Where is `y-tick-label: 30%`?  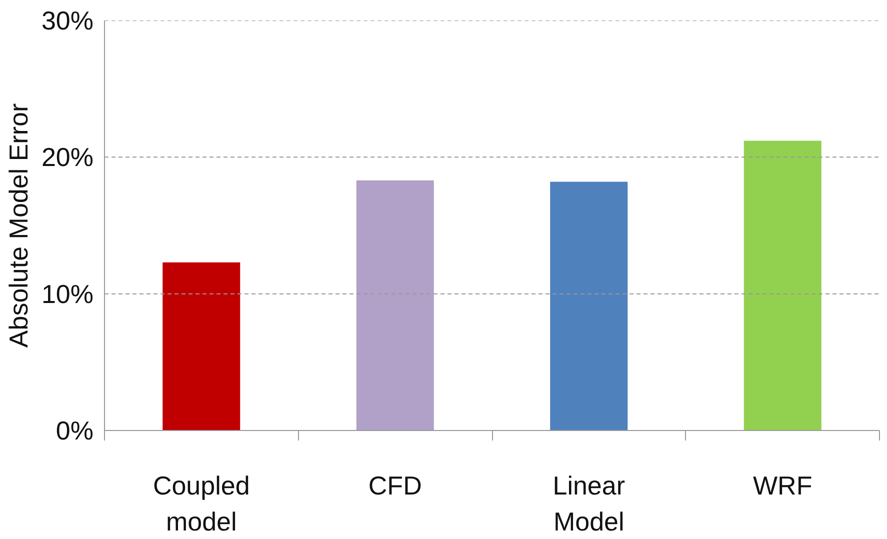 y-tick-label: 30% is located at coordinates (67, 21).